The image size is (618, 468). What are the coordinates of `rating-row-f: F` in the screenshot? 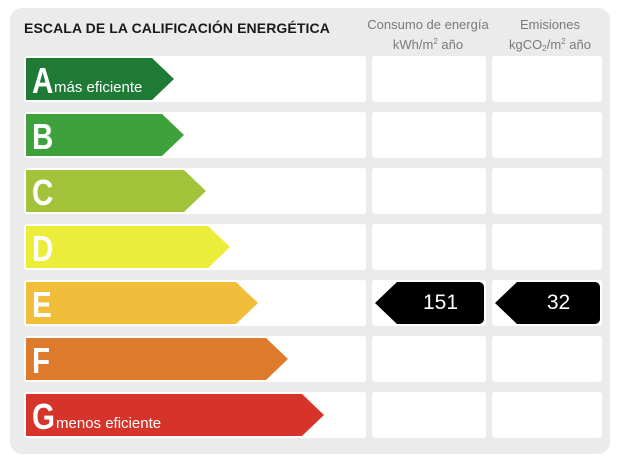 It's located at (316, 359).